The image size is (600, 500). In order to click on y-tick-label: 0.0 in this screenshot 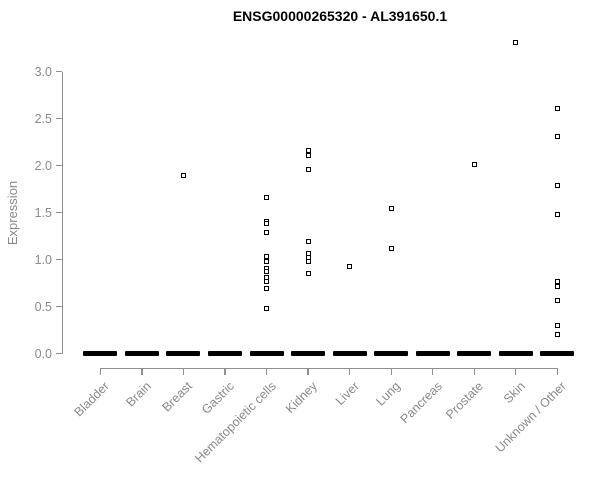, I will do `click(43, 353)`.